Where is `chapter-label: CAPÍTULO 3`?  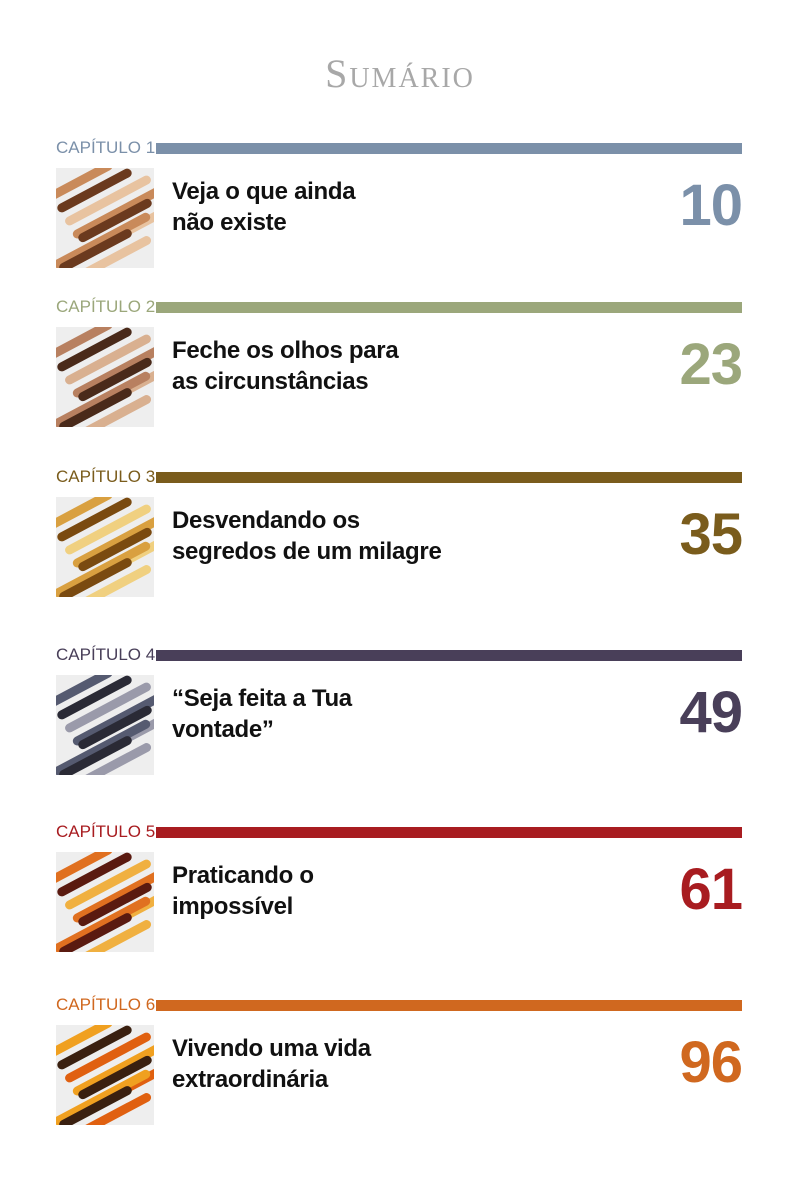 chapter-label: CAPÍTULO 3 is located at coordinates (106, 476).